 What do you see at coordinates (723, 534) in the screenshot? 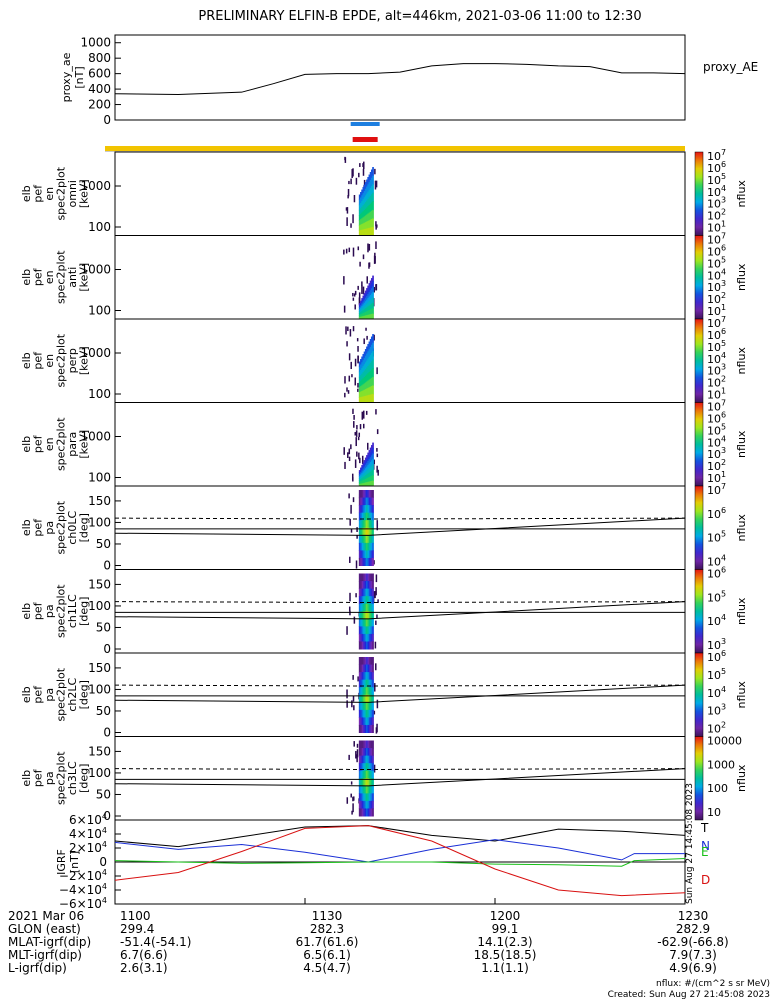
I see `colorbar-tick-exponent: 5` at bounding box center [723, 534].